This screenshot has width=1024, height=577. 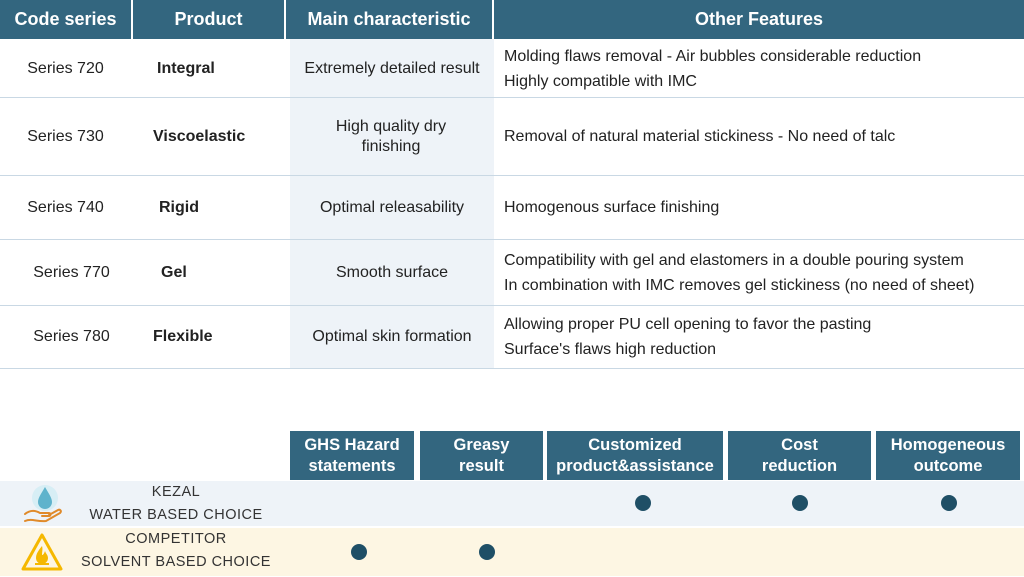 What do you see at coordinates (799, 455) in the screenshot?
I see `comparison-header-cost: Cost reduction` at bounding box center [799, 455].